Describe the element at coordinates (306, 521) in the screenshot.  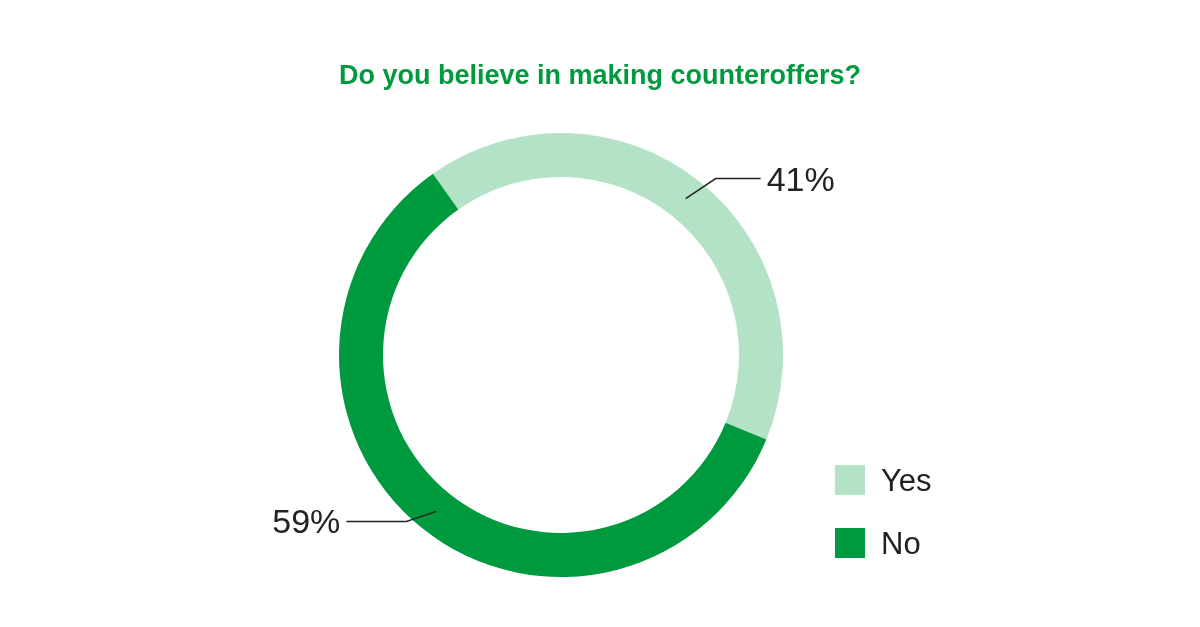
I see `data-label: 59%` at that location.